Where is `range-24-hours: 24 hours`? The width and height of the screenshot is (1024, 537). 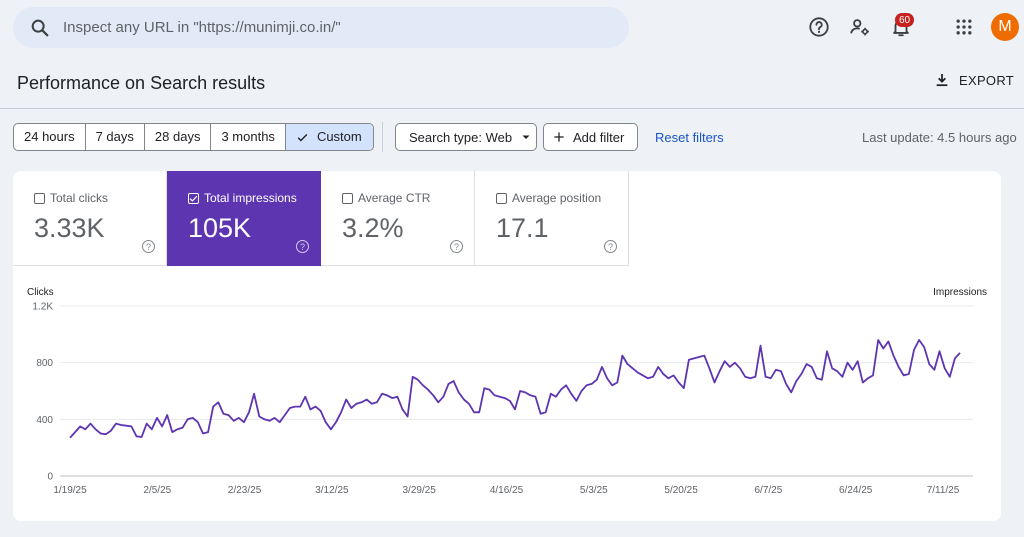
range-24-hours: 24 hours is located at coordinates (50, 137).